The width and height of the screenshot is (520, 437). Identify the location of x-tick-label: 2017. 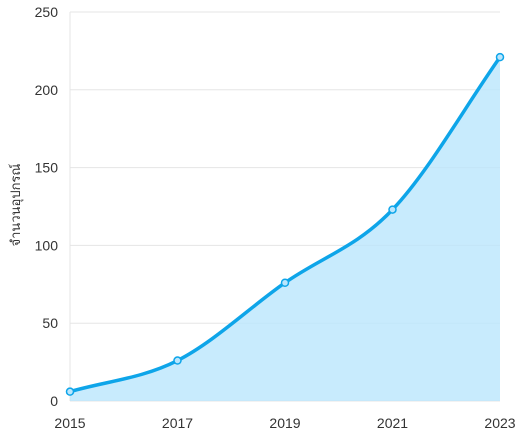
(177, 423).